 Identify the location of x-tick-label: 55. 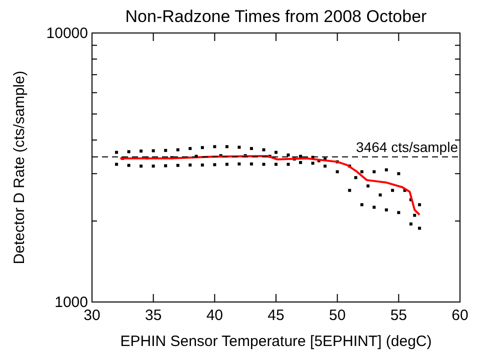
(399, 315).